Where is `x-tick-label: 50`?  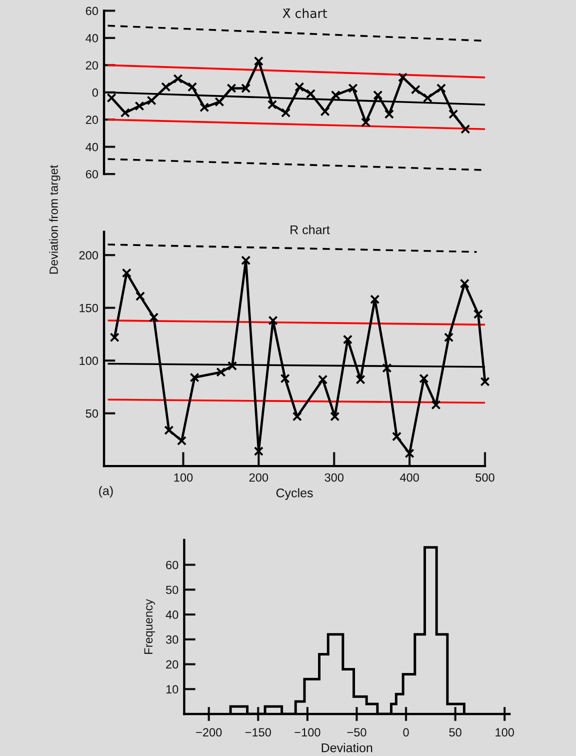 x-tick-label: 50 is located at coordinates (455, 732).